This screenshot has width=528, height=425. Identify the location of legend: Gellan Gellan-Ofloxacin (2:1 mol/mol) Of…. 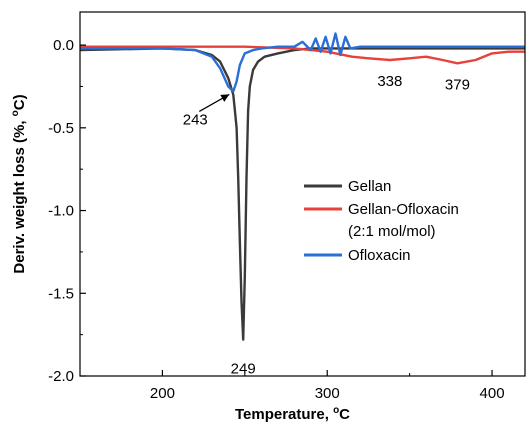
(381, 221).